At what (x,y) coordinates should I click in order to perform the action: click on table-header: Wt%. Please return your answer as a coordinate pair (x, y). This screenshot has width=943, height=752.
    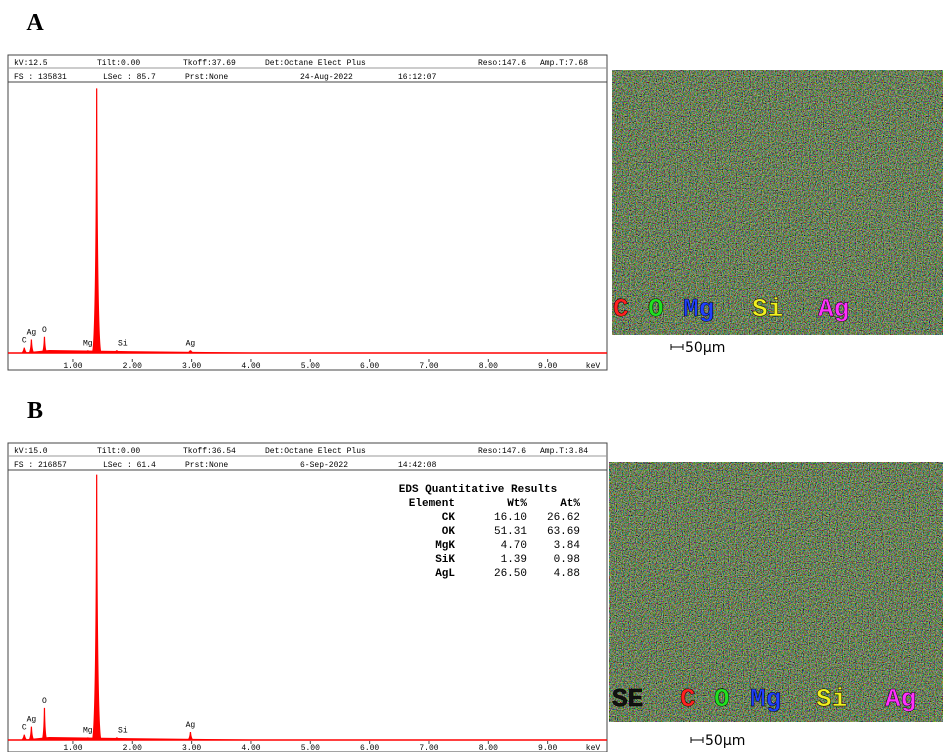
    Looking at the image, I should click on (517, 504).